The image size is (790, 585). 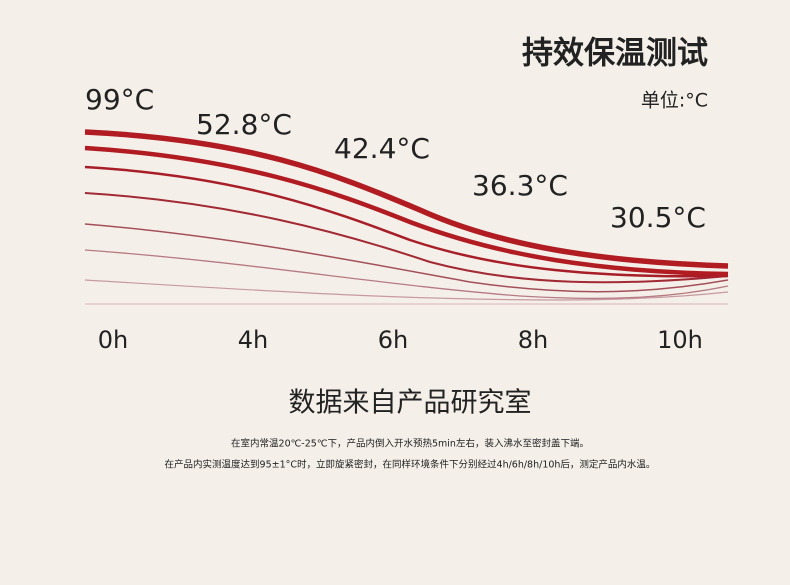 I want to click on value-label: 42.4°C, so click(x=382, y=148).